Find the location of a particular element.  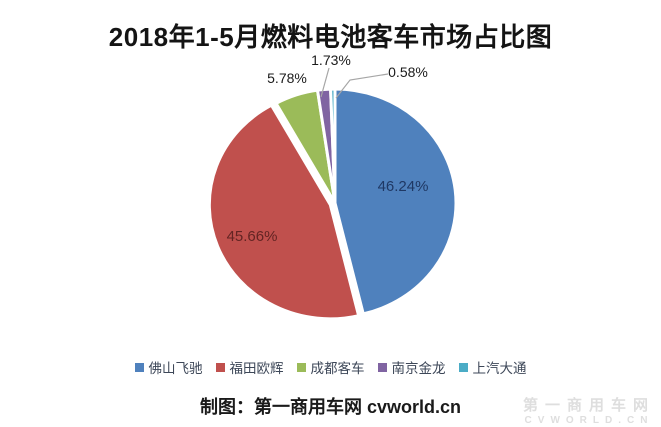

value-label-3: 1.73% is located at coordinates (331, 60).